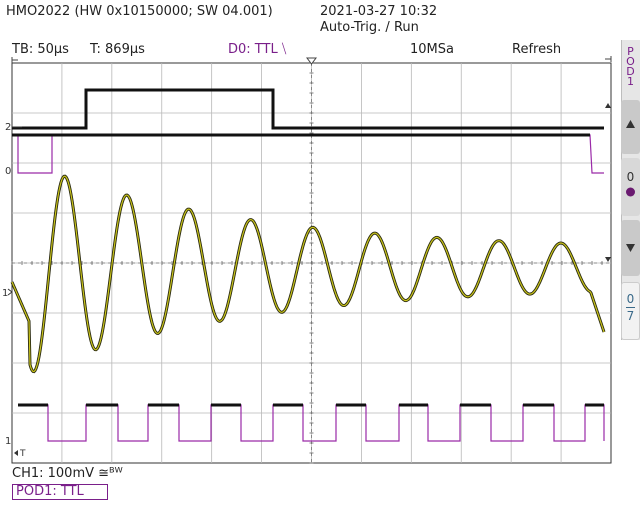  I want to click on ch1-level-label: 1, so click(5, 293).